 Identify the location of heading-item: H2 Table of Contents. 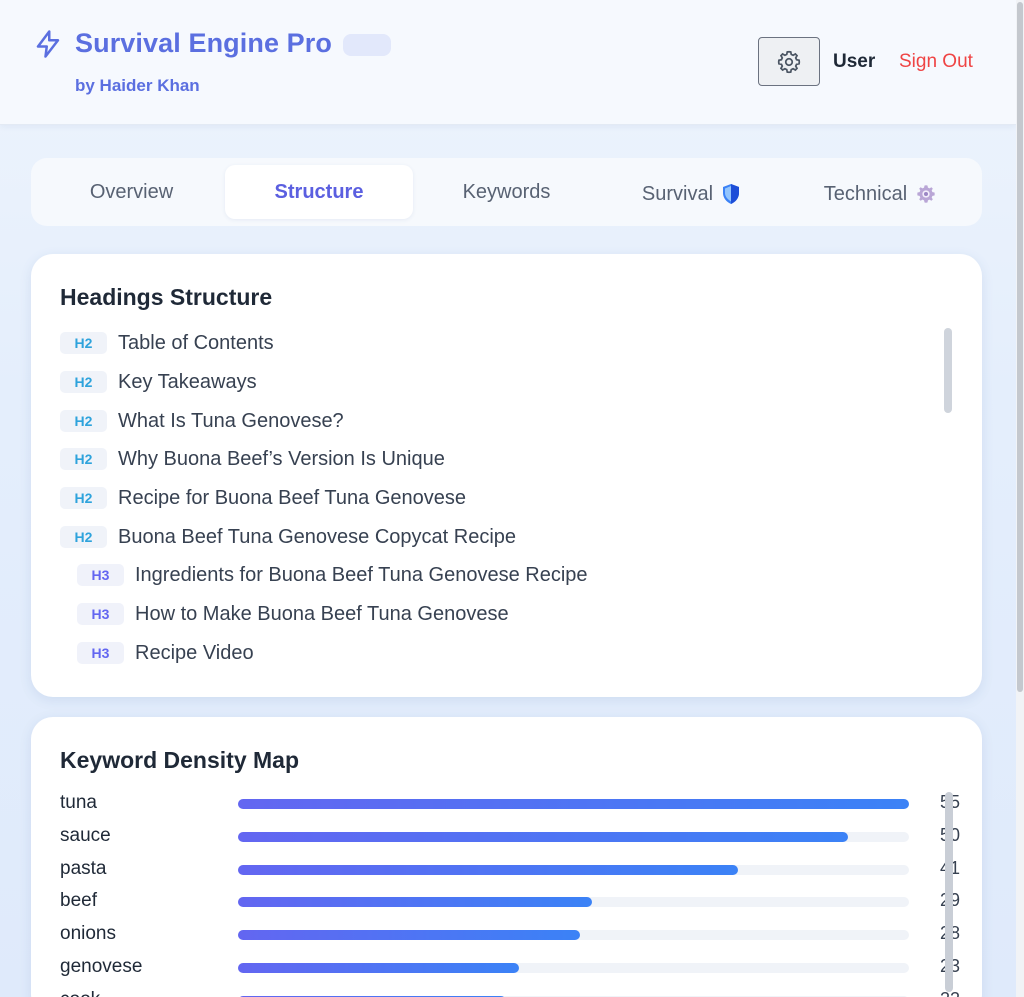
(167, 343).